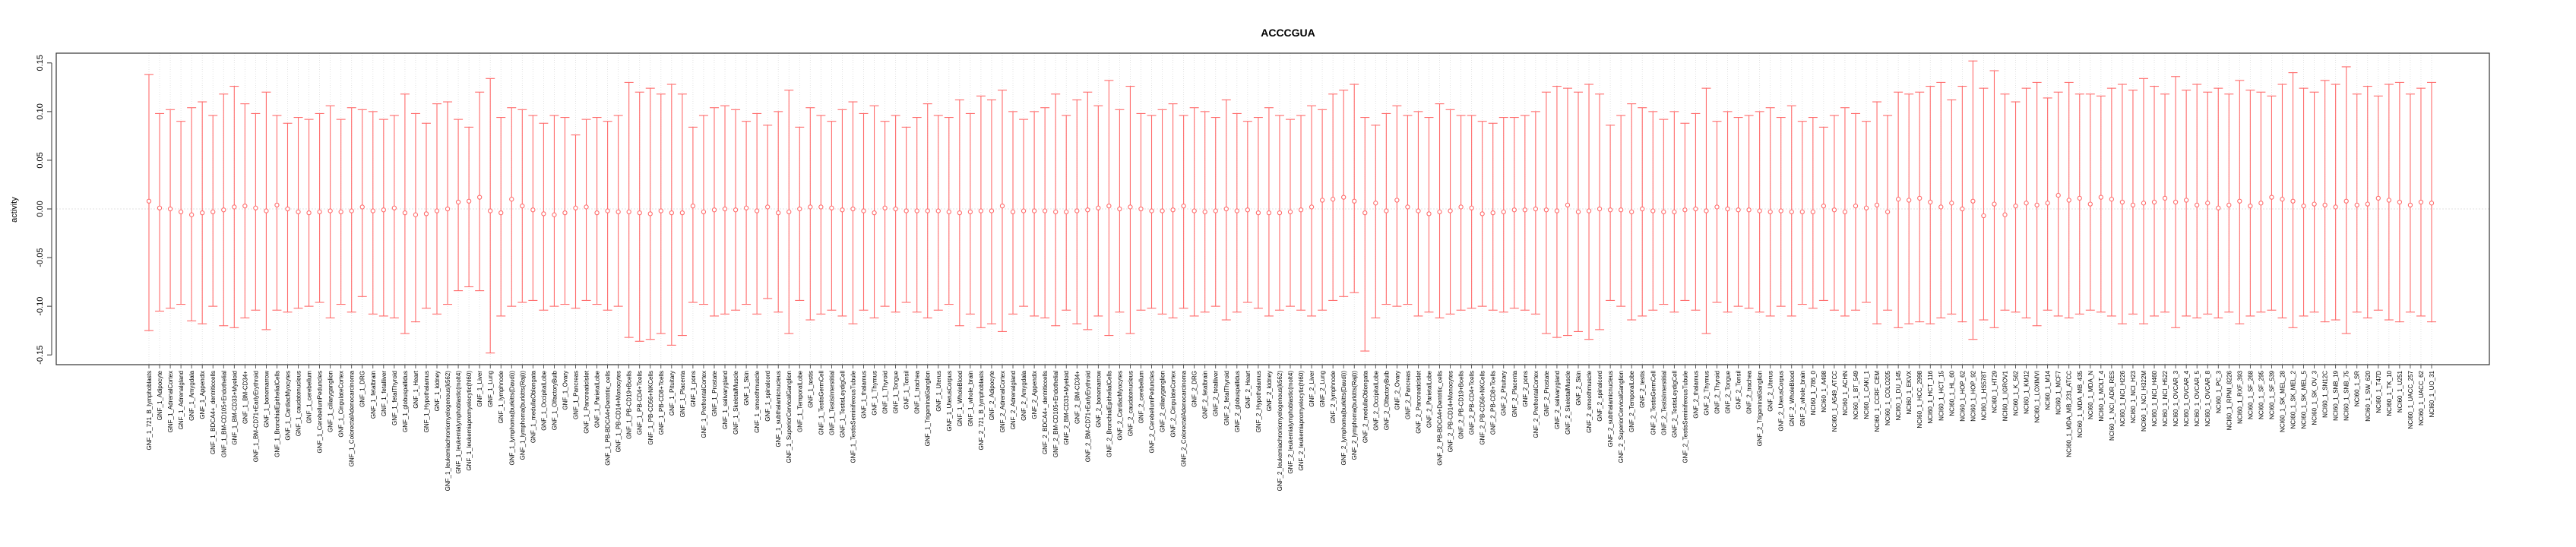 This screenshot has height=547, width=2576. What do you see at coordinates (1387, 400) in the screenshot?
I see `x-tick-label: GNF_2_OlfactoryBulb` at bounding box center [1387, 400].